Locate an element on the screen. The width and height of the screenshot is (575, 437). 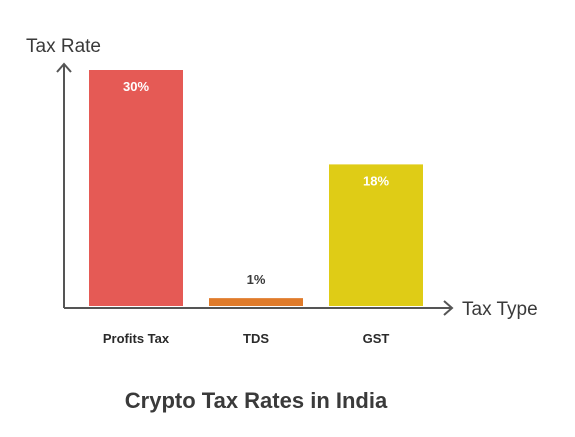
category-label: TDS is located at coordinates (256, 338).